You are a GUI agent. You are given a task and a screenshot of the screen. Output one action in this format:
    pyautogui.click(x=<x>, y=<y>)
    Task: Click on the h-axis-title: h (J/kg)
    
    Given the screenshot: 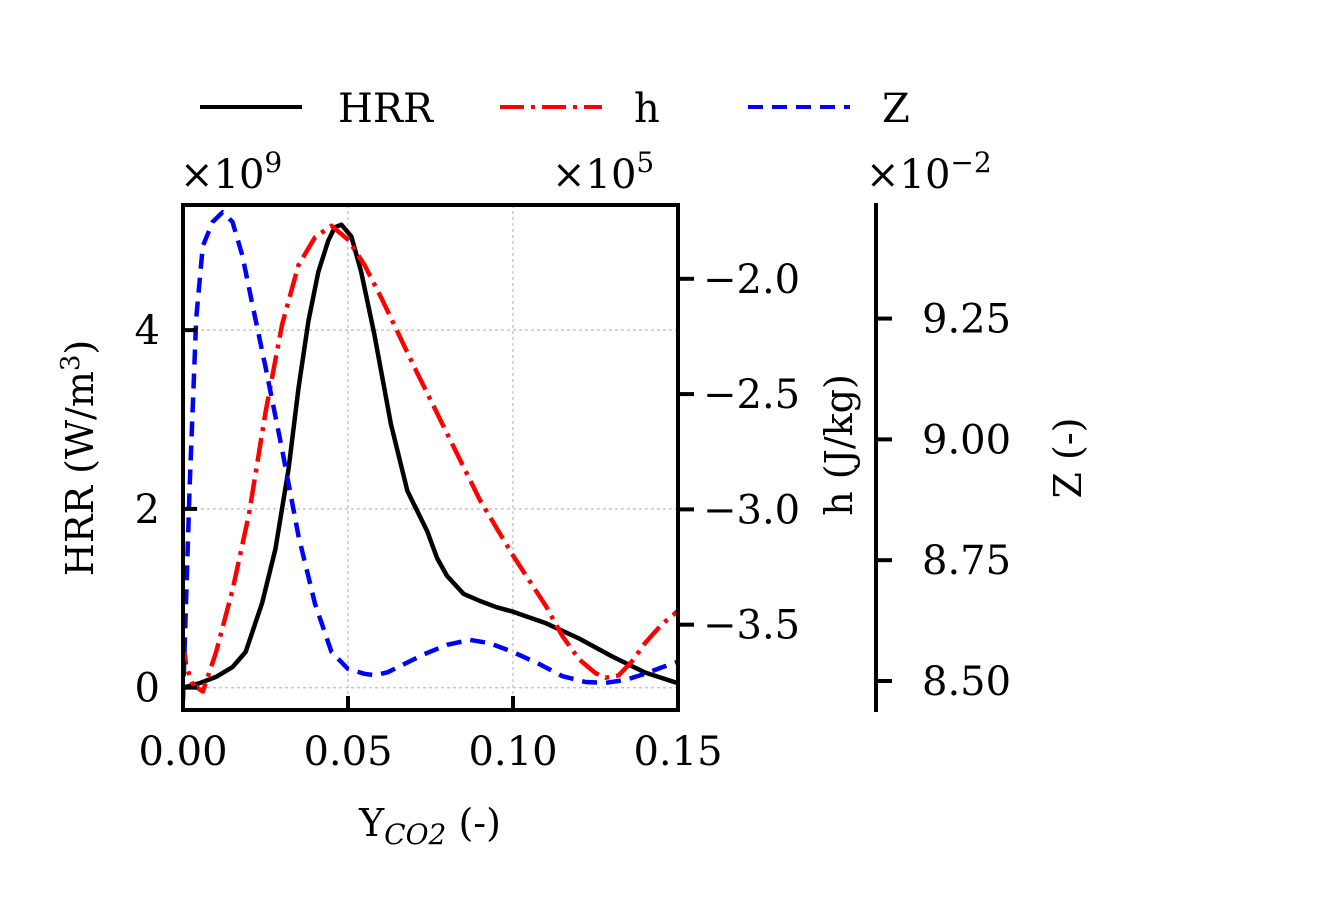 What is the action you would take?
    pyautogui.click(x=839, y=445)
    